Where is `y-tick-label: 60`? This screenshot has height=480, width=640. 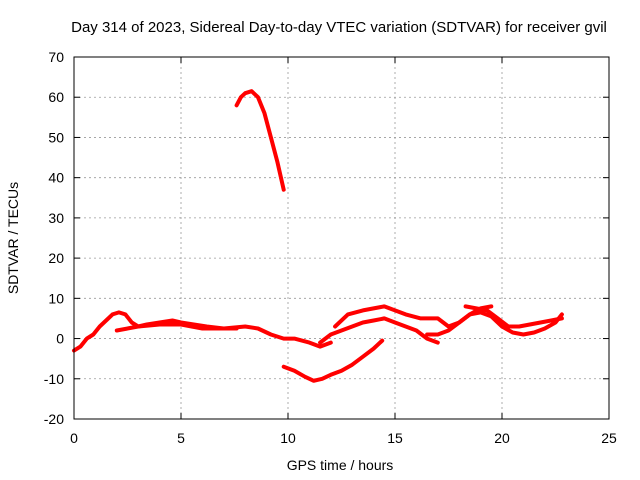
y-tick-label: 60 is located at coordinates (56, 97).